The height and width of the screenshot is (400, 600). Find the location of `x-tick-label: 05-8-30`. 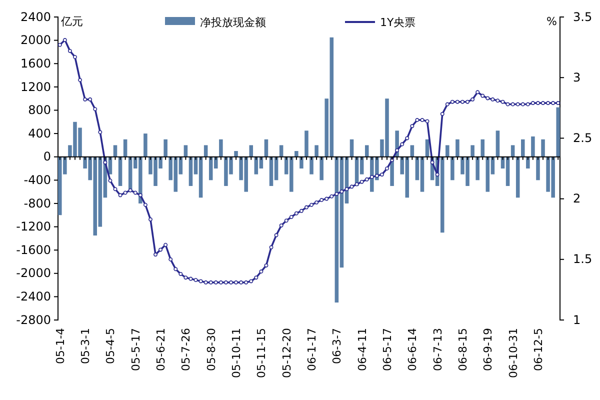

x-tick-label: 05-8-30 is located at coordinates (211, 349).